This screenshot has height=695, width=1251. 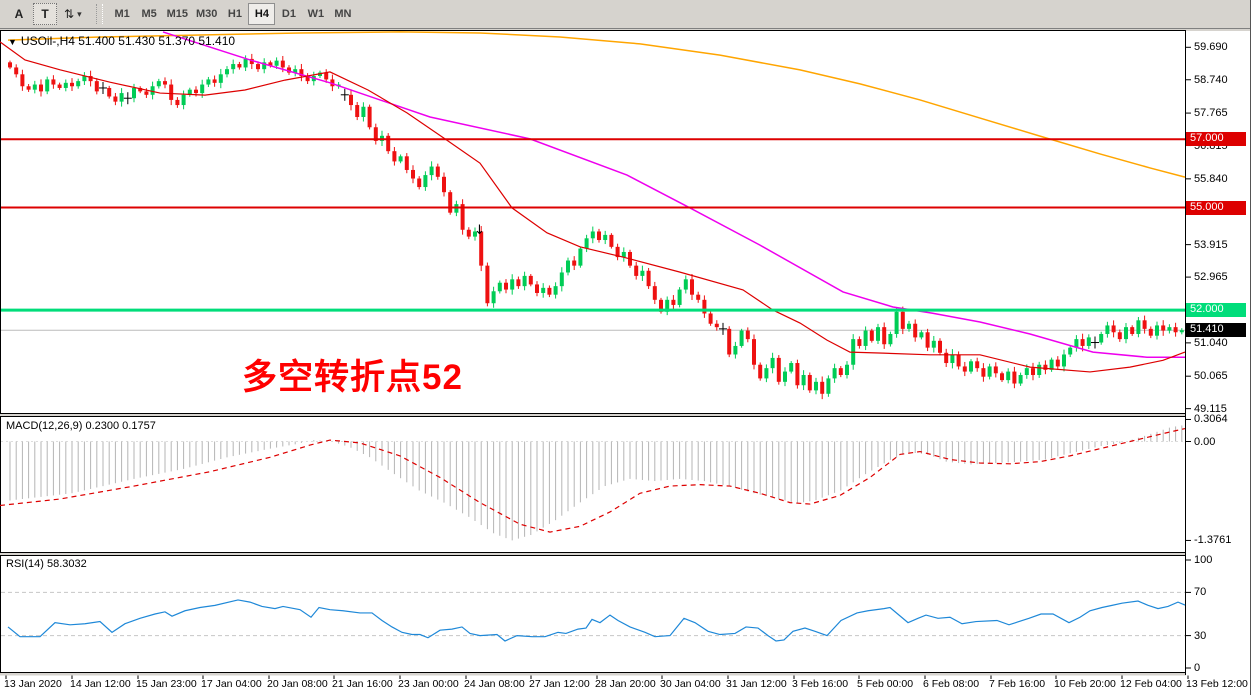 What do you see at coordinates (45, 14) in the screenshot?
I see `text-tool-button: T` at bounding box center [45, 14].